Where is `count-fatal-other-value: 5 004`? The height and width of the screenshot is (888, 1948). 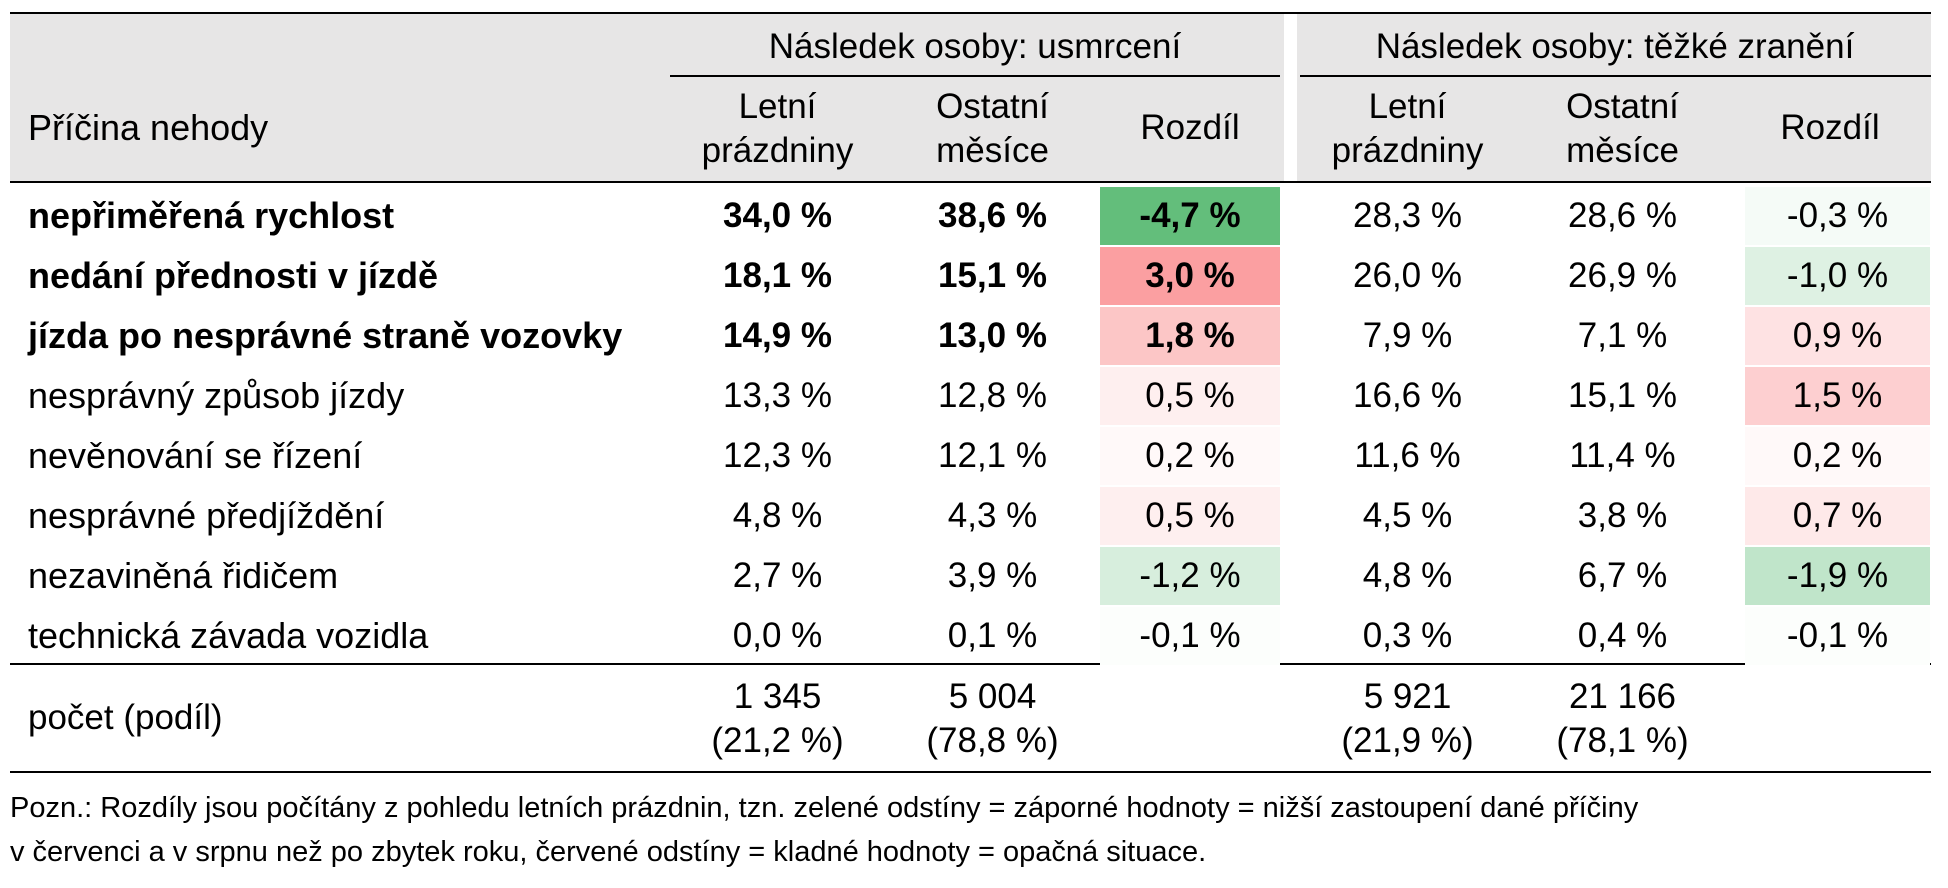
count-fatal-other-value: 5 004 is located at coordinates (992, 696).